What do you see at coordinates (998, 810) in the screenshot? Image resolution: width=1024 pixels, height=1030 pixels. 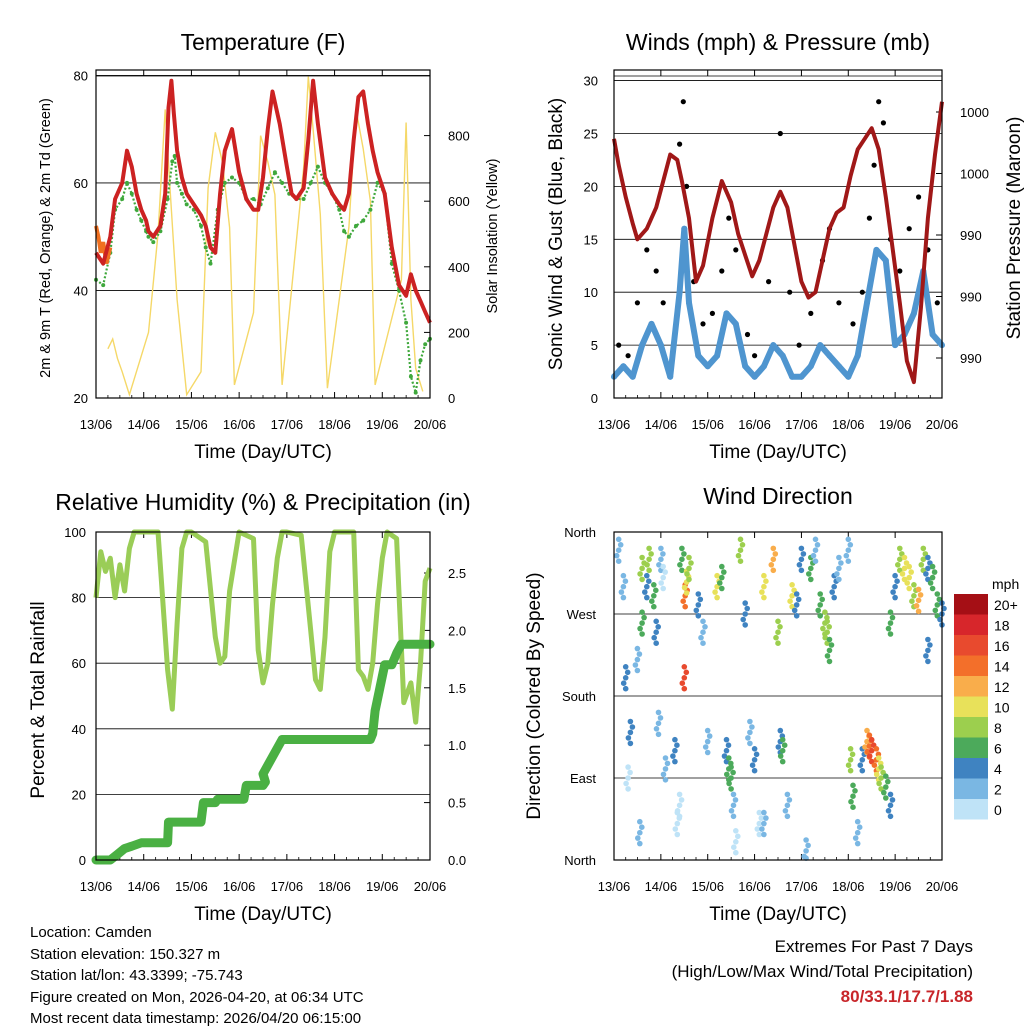 I see `colorbar-label: 0` at bounding box center [998, 810].